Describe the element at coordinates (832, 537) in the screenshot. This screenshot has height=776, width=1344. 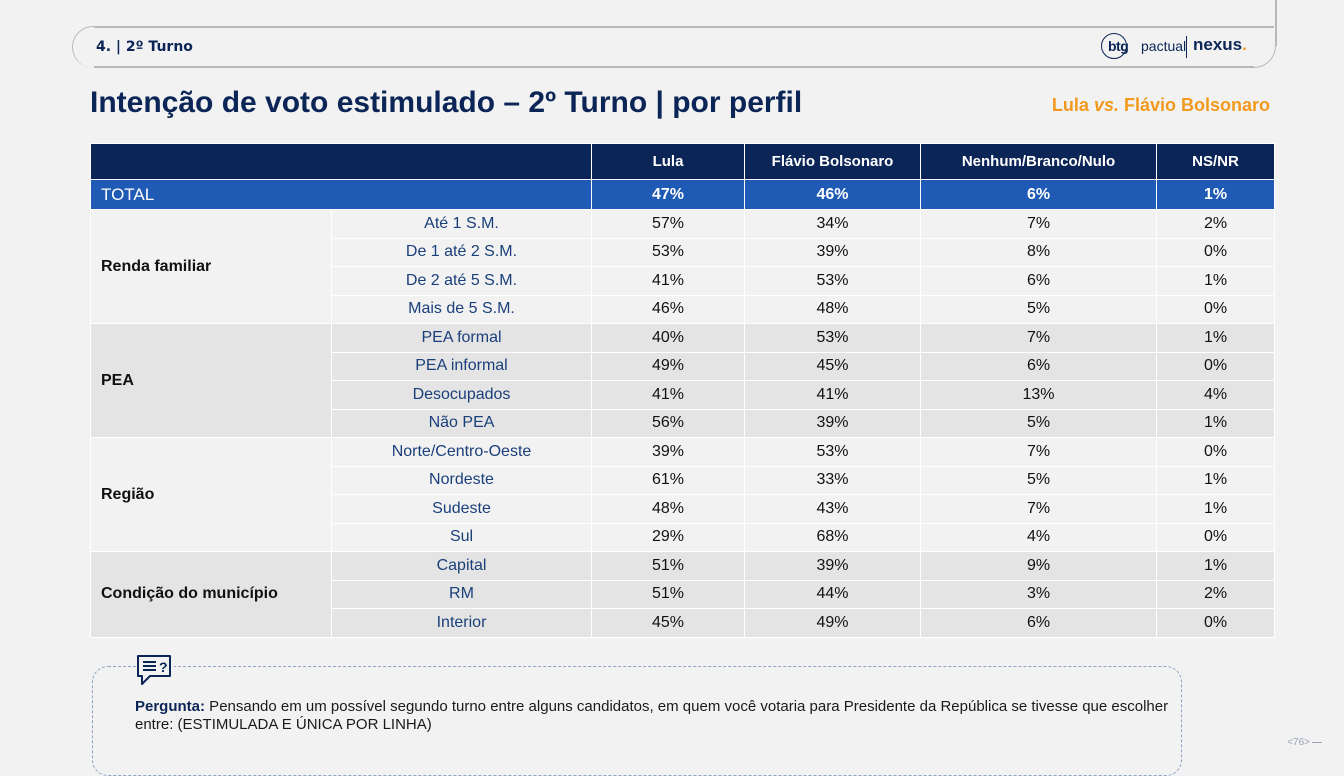
I see `table-cell: 68%` at that location.